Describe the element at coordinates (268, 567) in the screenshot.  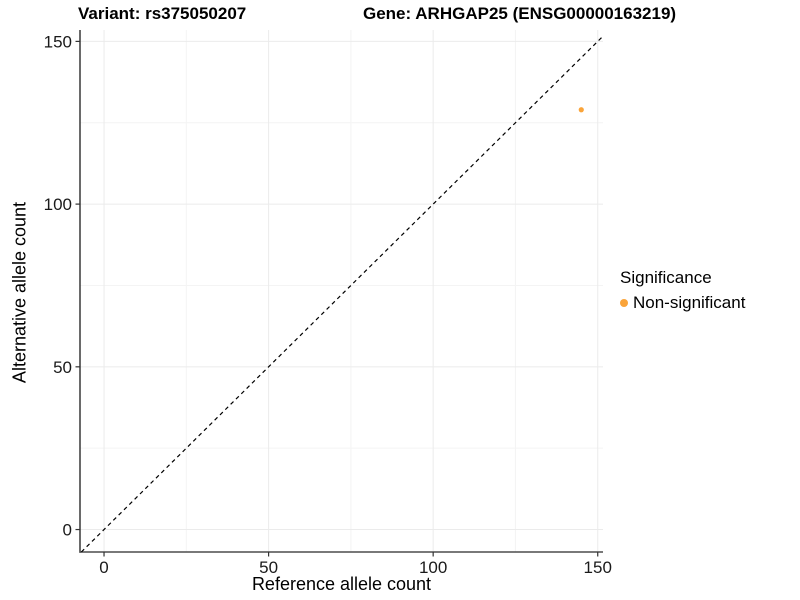
I see `x-tick-label-50: 50` at that location.